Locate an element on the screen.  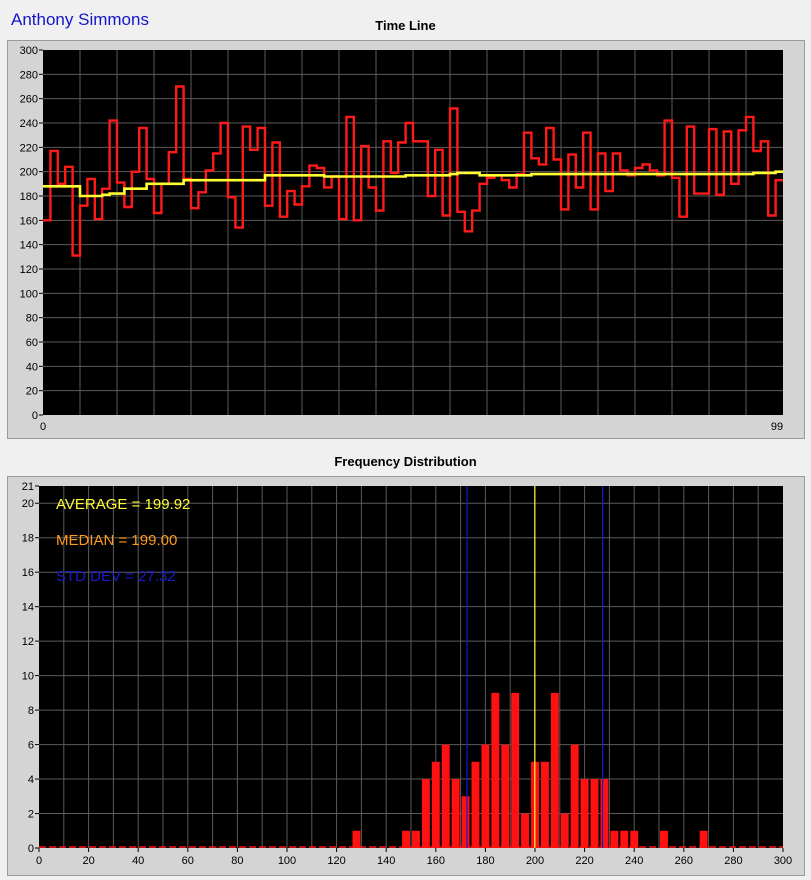
x-tick-label: 220 is located at coordinates (584, 861).